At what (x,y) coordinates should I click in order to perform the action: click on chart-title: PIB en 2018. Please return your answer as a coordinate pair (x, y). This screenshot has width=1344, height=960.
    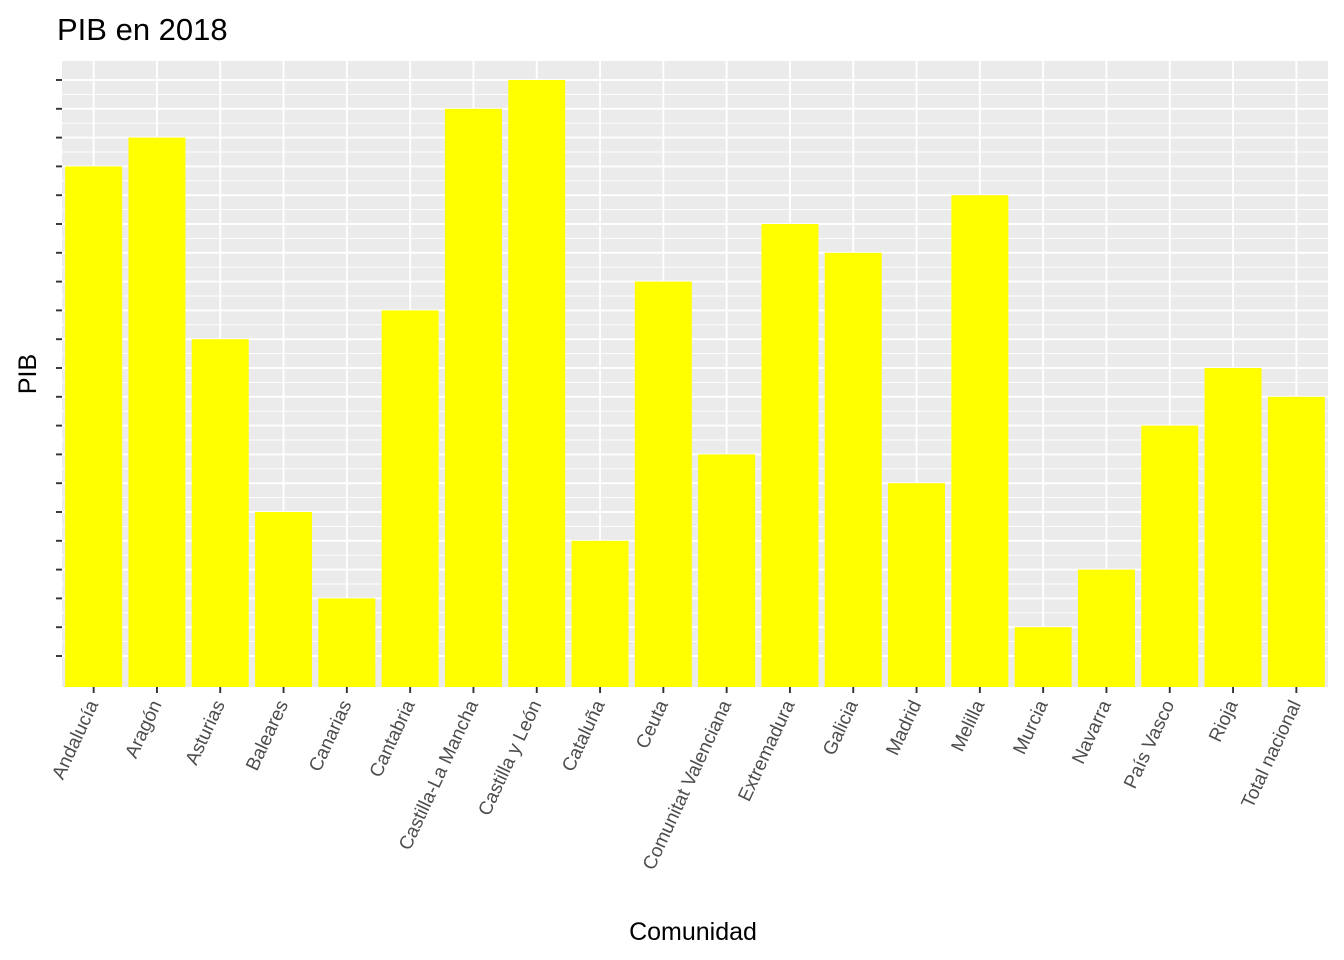
    Looking at the image, I should click on (142, 29).